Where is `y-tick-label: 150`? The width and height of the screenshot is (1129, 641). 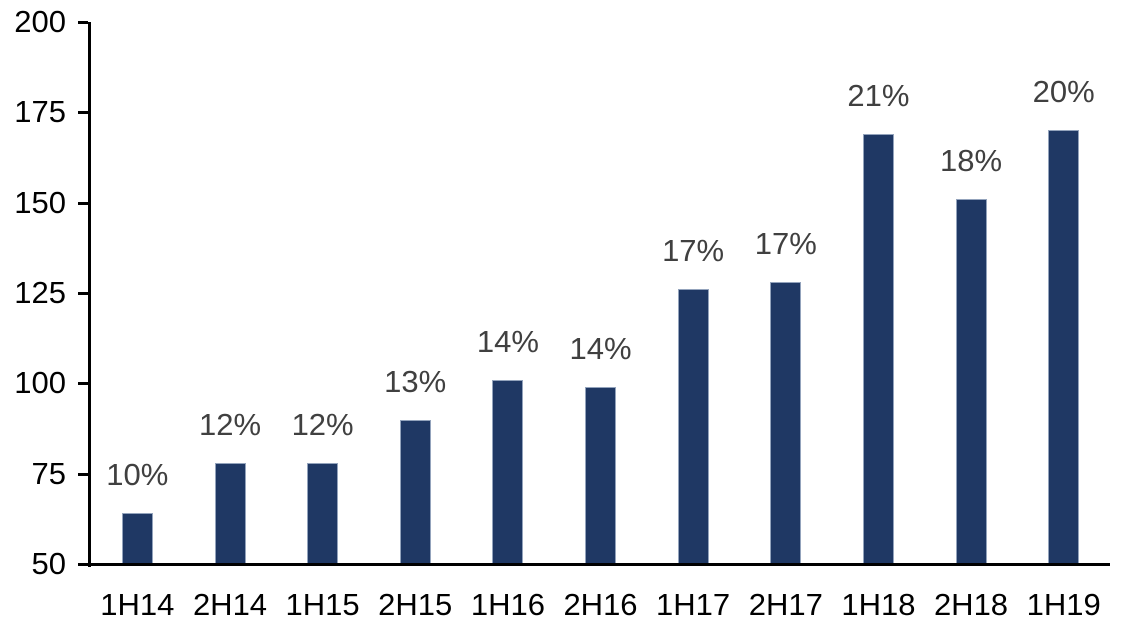 y-tick-label: 150 is located at coordinates (40, 202).